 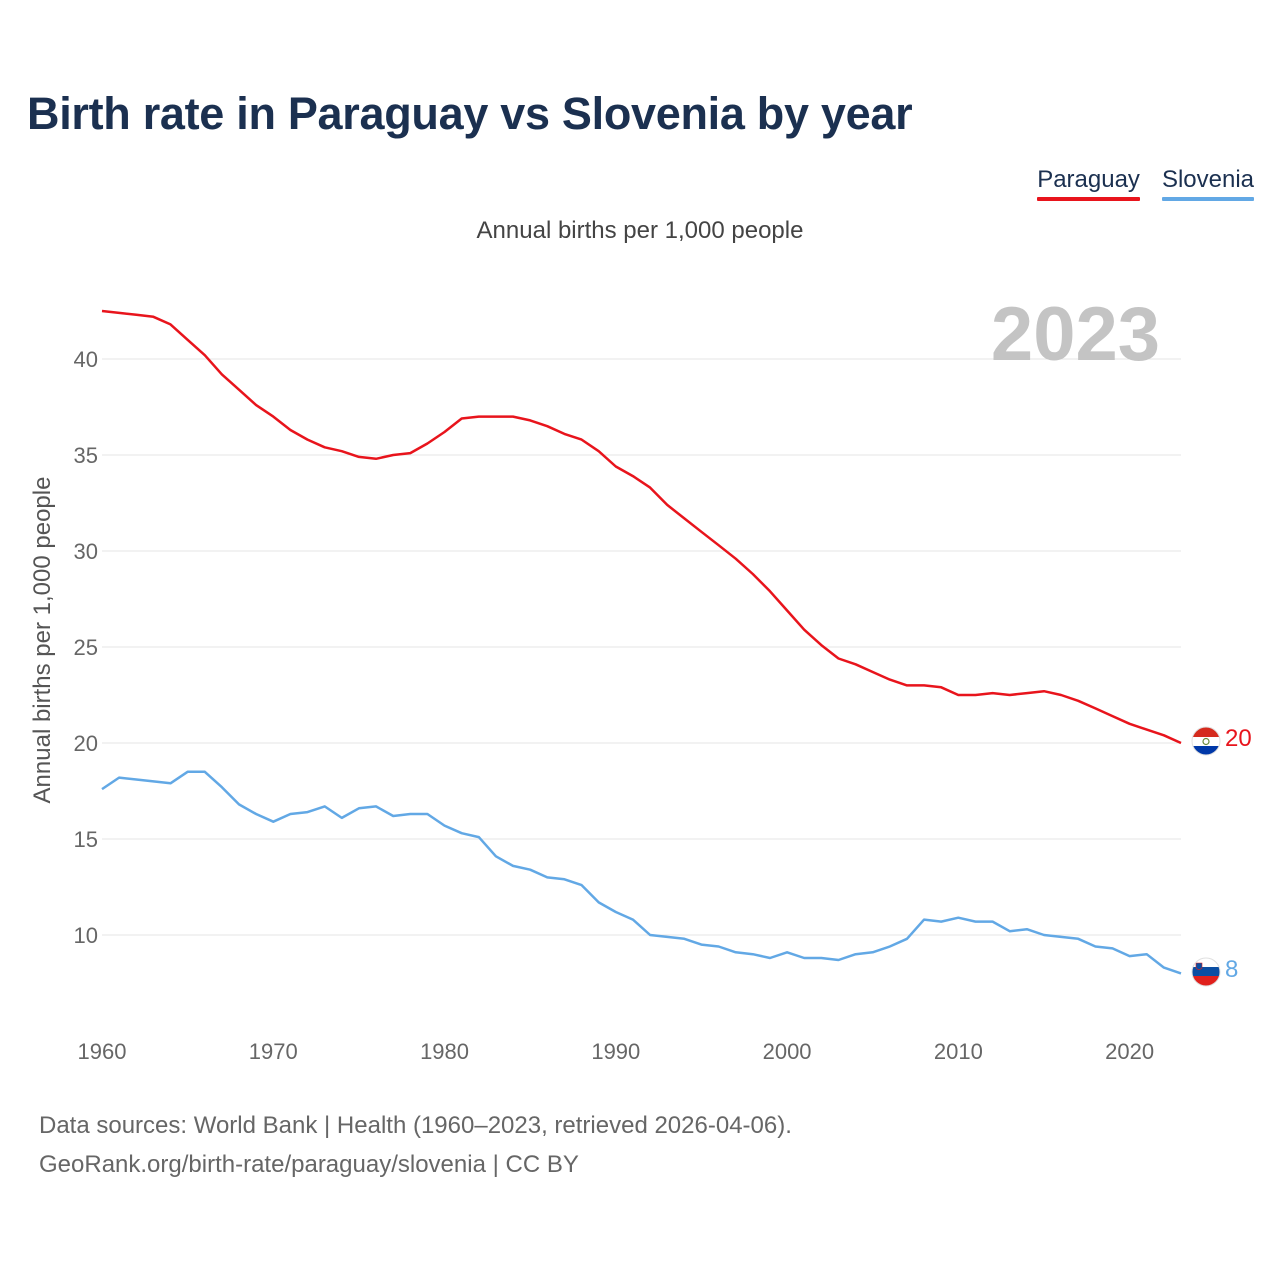 I want to click on y-tick-label-35: 35, so click(x=86, y=455).